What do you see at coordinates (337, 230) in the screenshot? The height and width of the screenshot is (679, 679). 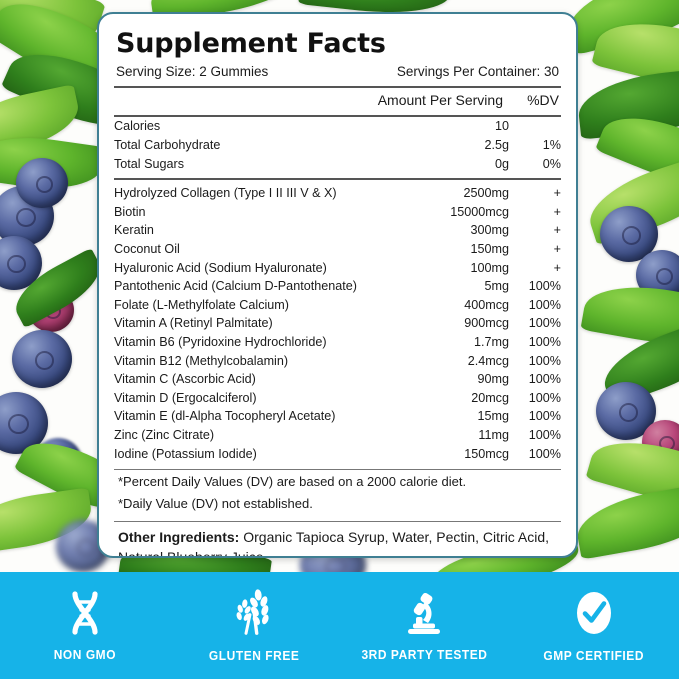 I see `table-row: Keratin 300mg +` at bounding box center [337, 230].